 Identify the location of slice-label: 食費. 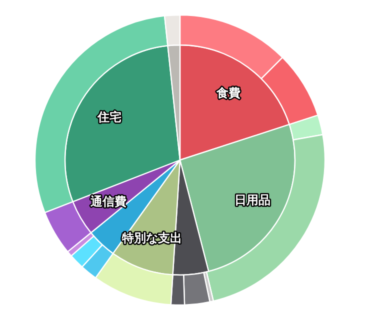
(228, 93).